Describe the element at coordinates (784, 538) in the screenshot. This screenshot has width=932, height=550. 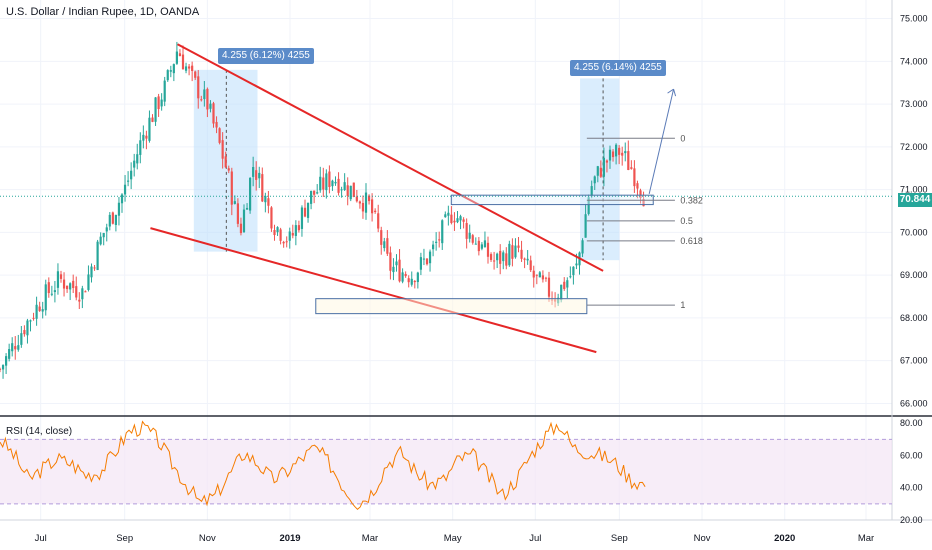
I see `x-tick-label: 2020` at that location.